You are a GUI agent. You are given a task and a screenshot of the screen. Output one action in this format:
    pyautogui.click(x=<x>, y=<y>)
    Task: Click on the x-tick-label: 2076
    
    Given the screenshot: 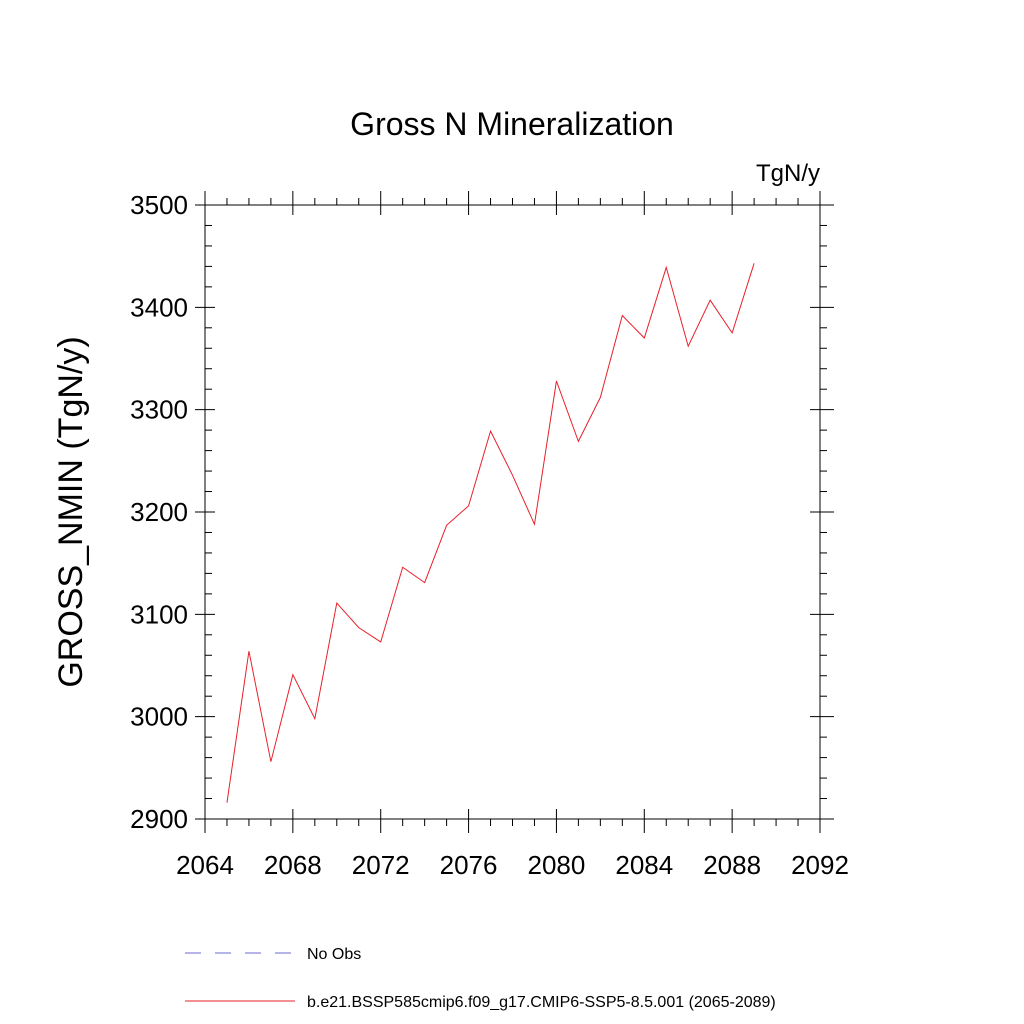 What is the action you would take?
    pyautogui.click(x=469, y=865)
    